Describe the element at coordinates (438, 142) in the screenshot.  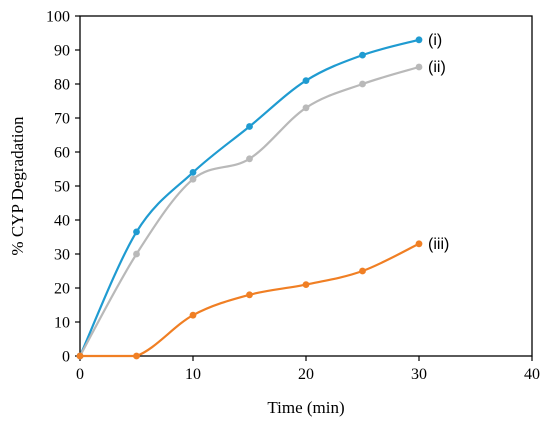
I see `series-labels: (i) (ii) (iii)` at that location.